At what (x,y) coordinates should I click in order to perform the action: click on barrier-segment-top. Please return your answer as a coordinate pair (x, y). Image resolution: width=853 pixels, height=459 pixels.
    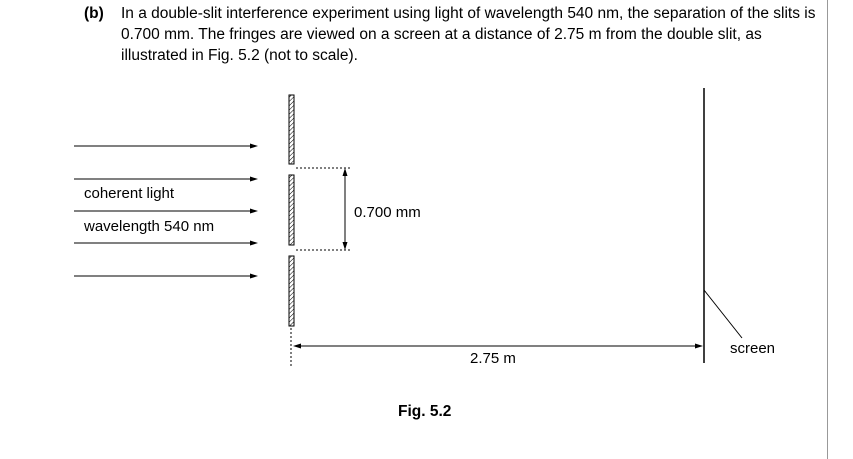
    Looking at the image, I should click on (291, 129).